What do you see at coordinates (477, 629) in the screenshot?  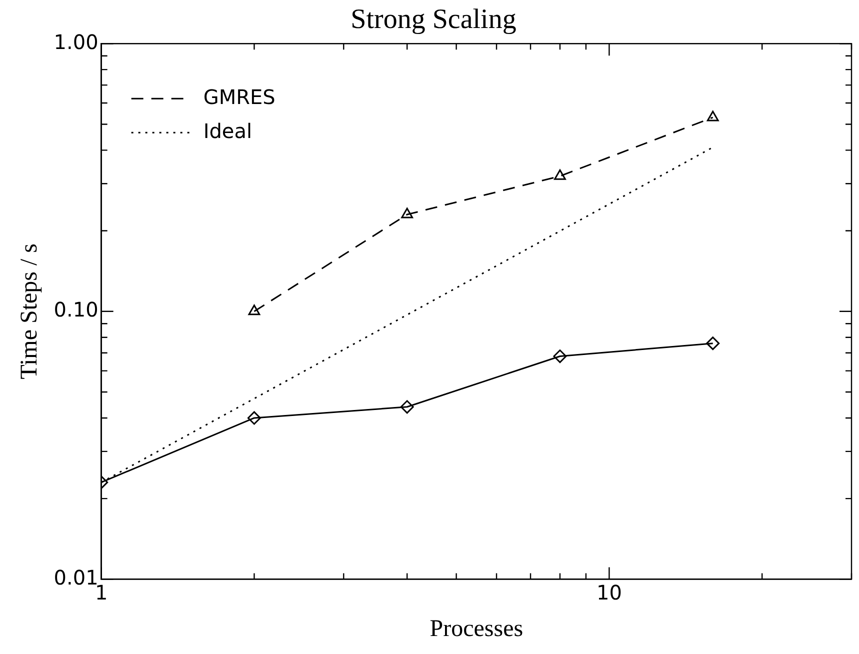 I see `x-axis-title: Processes` at bounding box center [477, 629].